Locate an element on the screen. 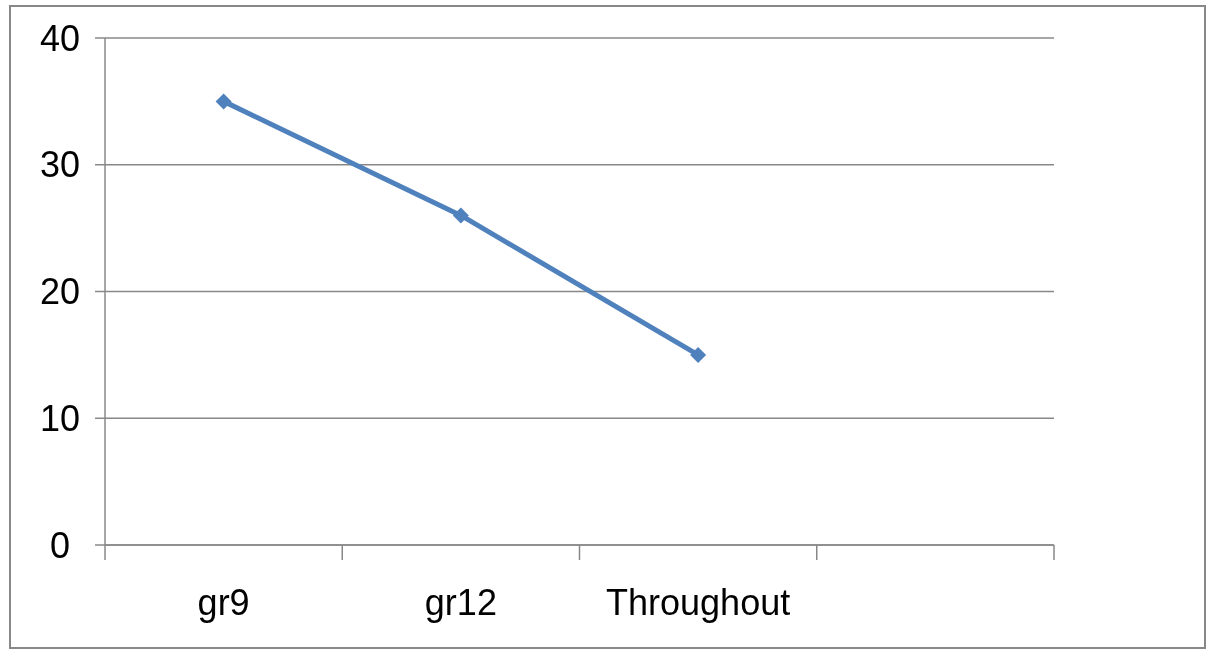 This screenshot has height=650, width=1209. x-tick-label: gr9 is located at coordinates (223, 602).